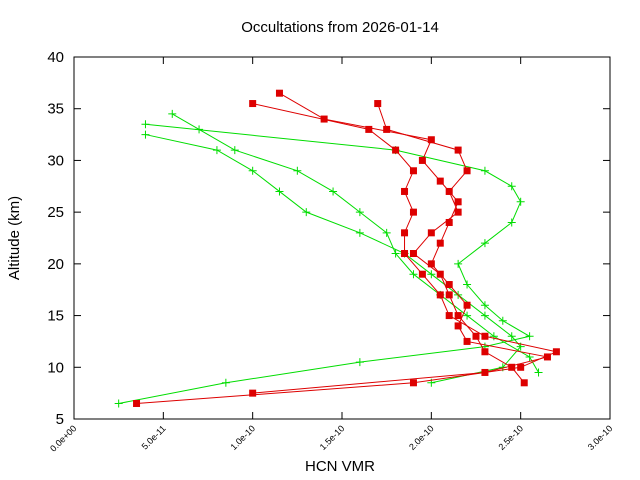 The width and height of the screenshot is (640, 480). I want to click on y-tick-label: 5, so click(60, 419).